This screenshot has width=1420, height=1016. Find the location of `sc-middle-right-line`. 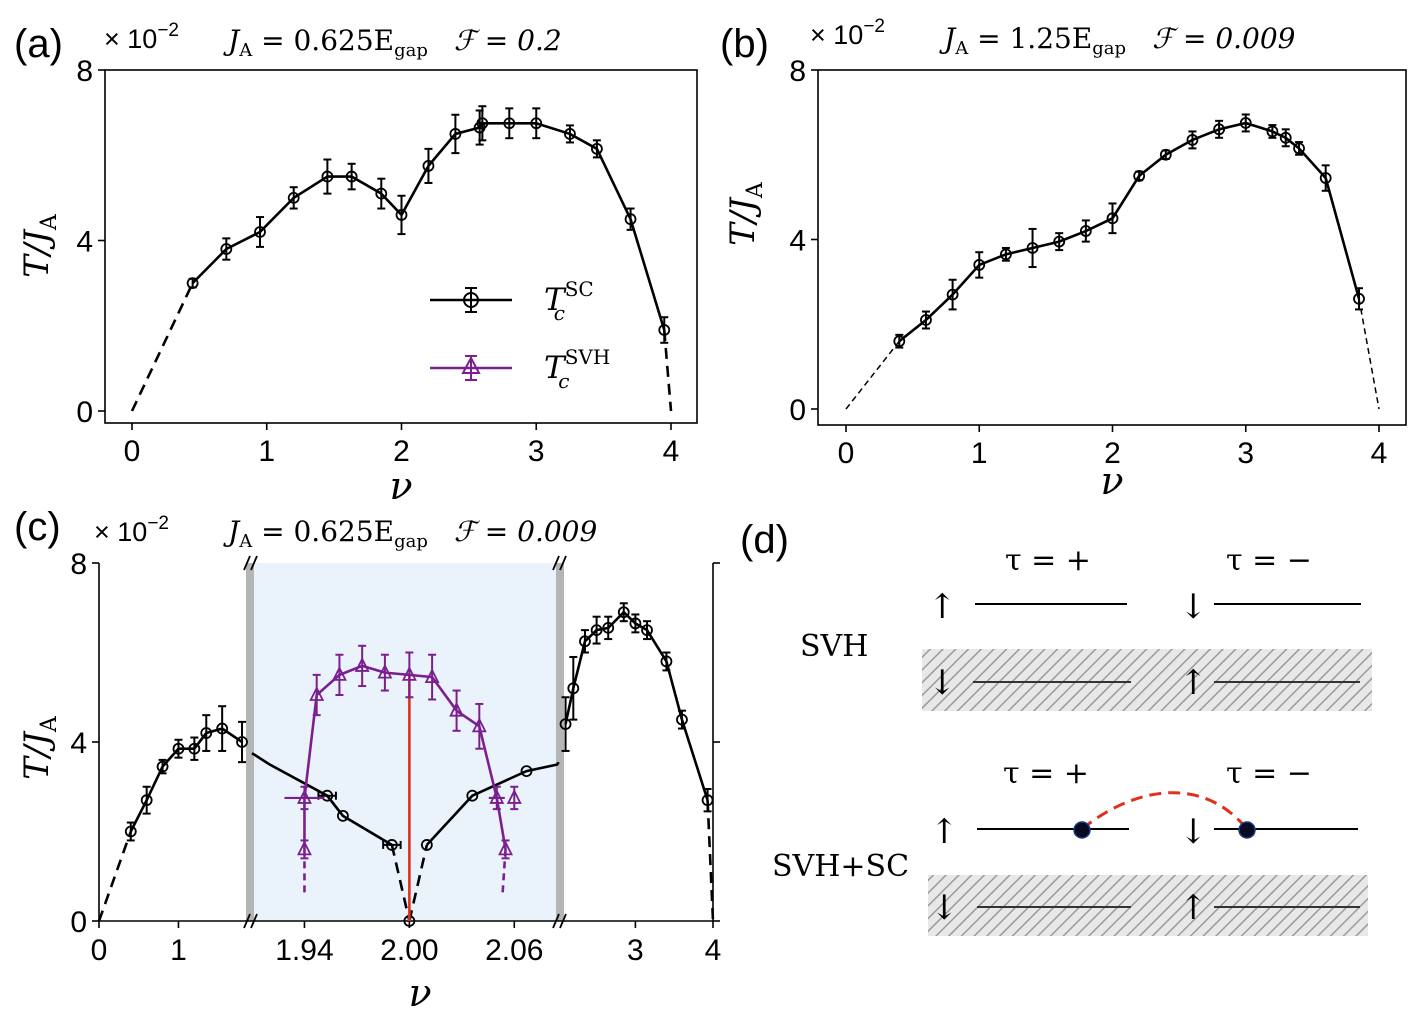

sc-middle-right-line is located at coordinates (492, 804).